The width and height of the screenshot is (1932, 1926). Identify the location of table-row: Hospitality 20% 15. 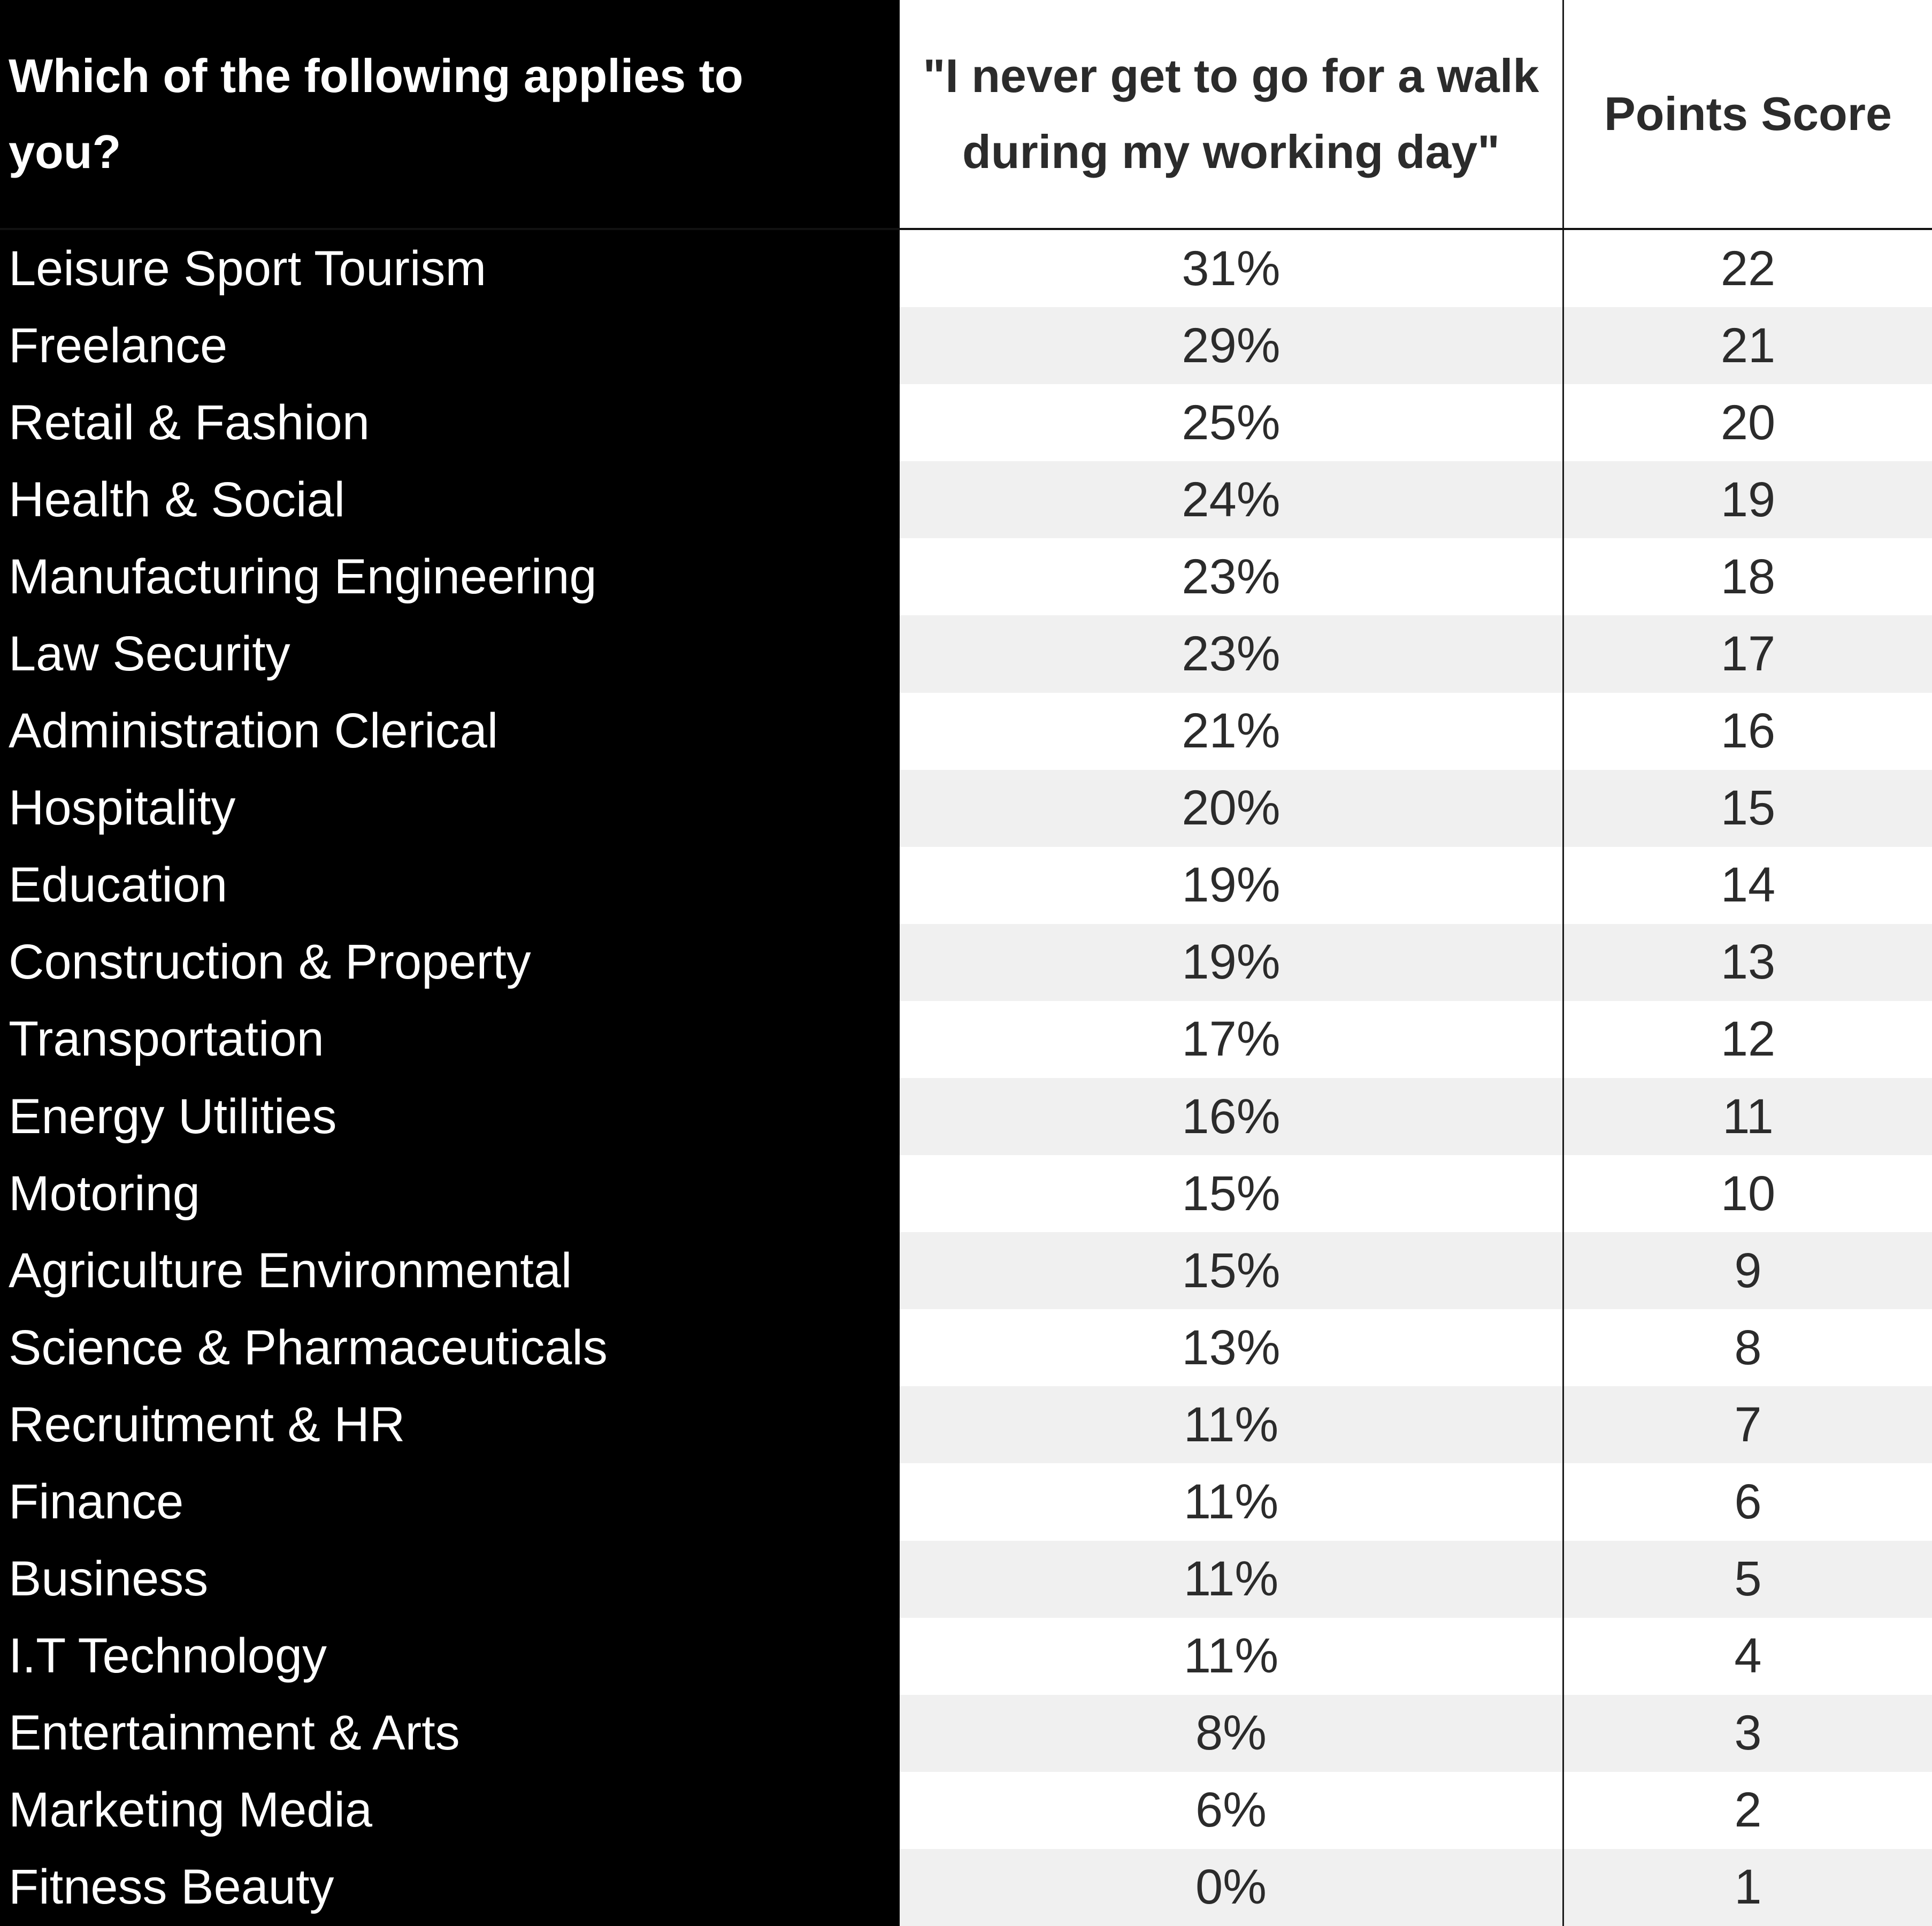
(966, 808).